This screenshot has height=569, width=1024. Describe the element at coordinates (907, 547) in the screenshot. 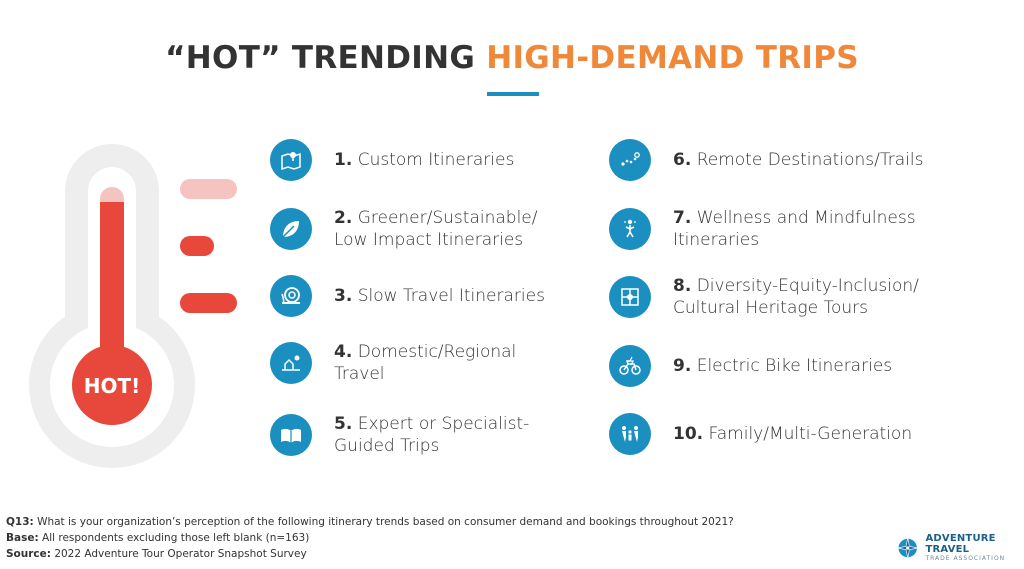

I see `compass-globe-icon` at that location.